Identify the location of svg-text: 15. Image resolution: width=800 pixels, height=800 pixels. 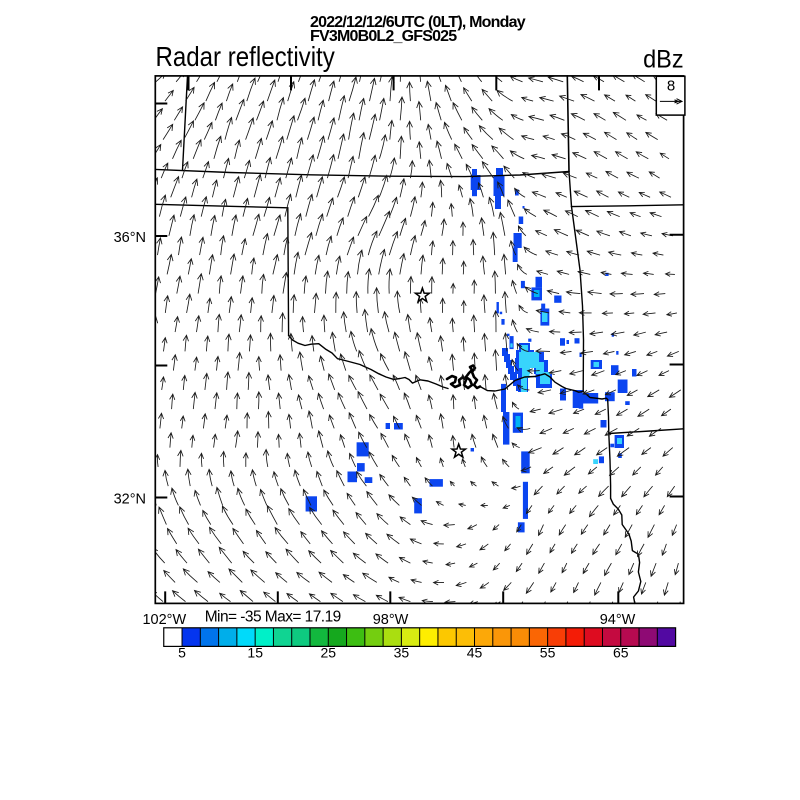
(255, 653).